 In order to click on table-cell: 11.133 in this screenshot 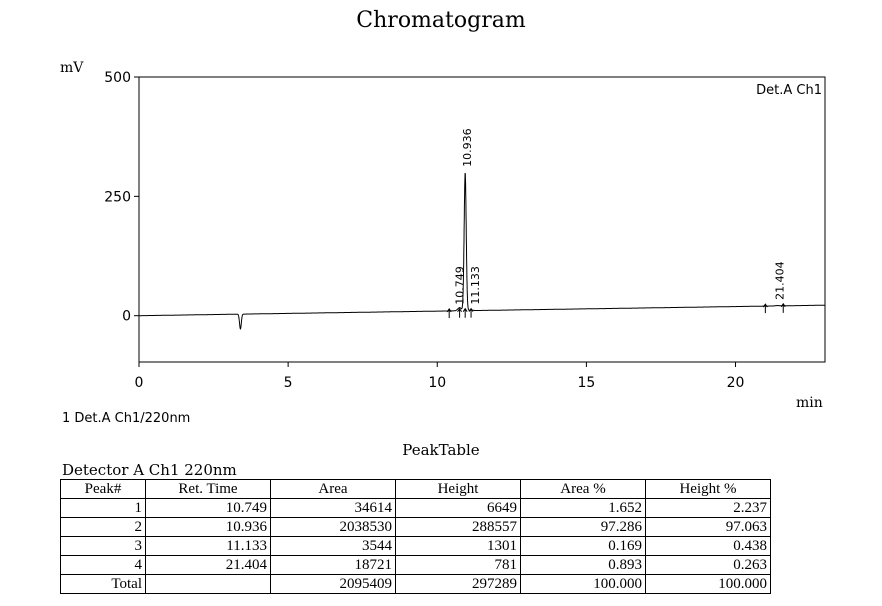, I will do `click(208, 546)`.